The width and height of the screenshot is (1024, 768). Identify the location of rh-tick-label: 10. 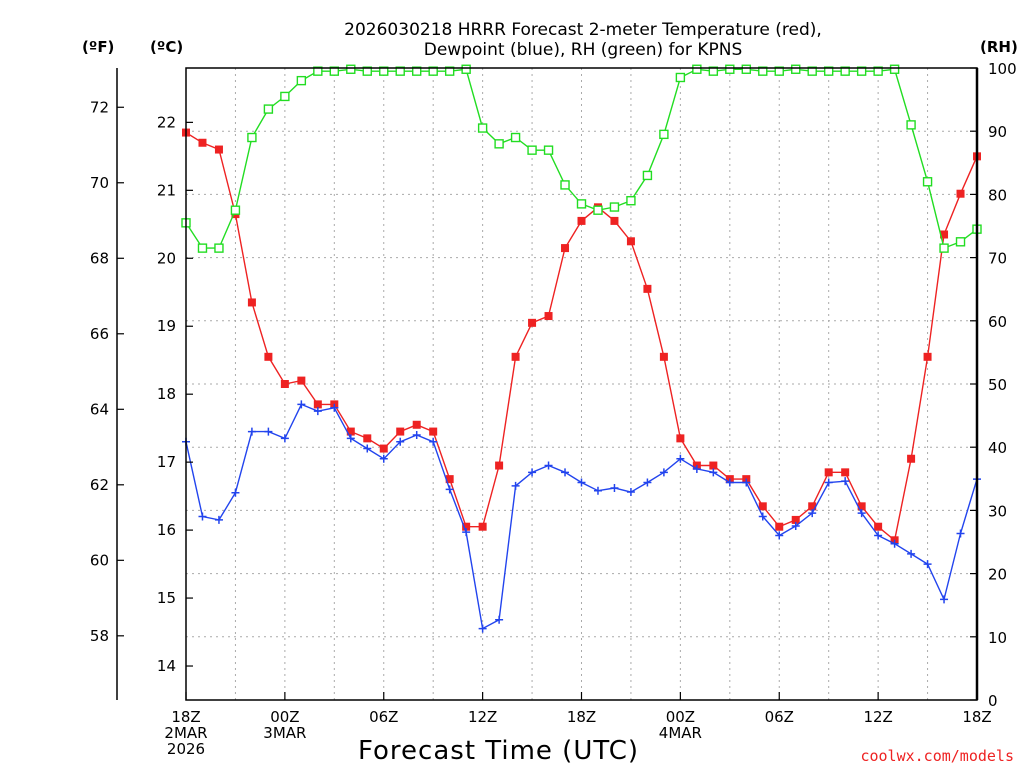
(997, 638).